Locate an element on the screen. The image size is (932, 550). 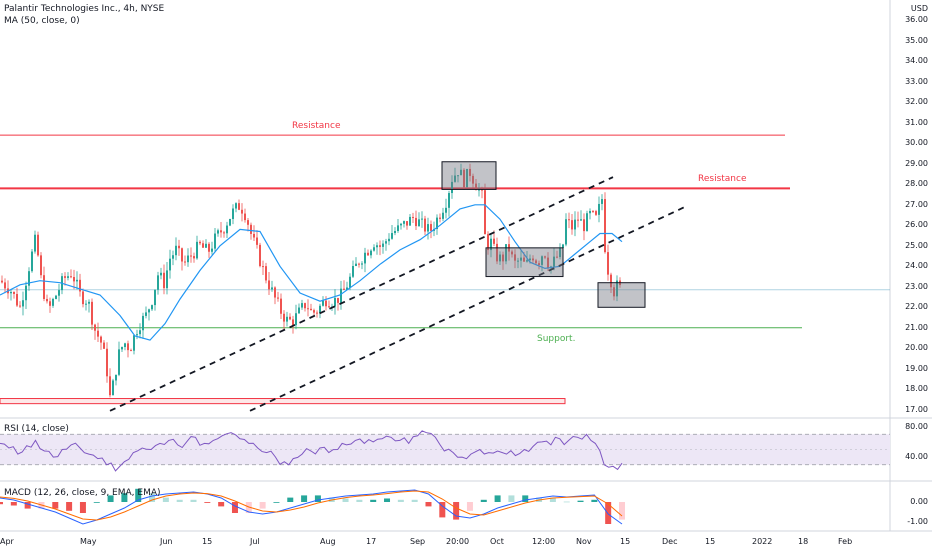
time-tick-label: 12:00 is located at coordinates (544, 541).